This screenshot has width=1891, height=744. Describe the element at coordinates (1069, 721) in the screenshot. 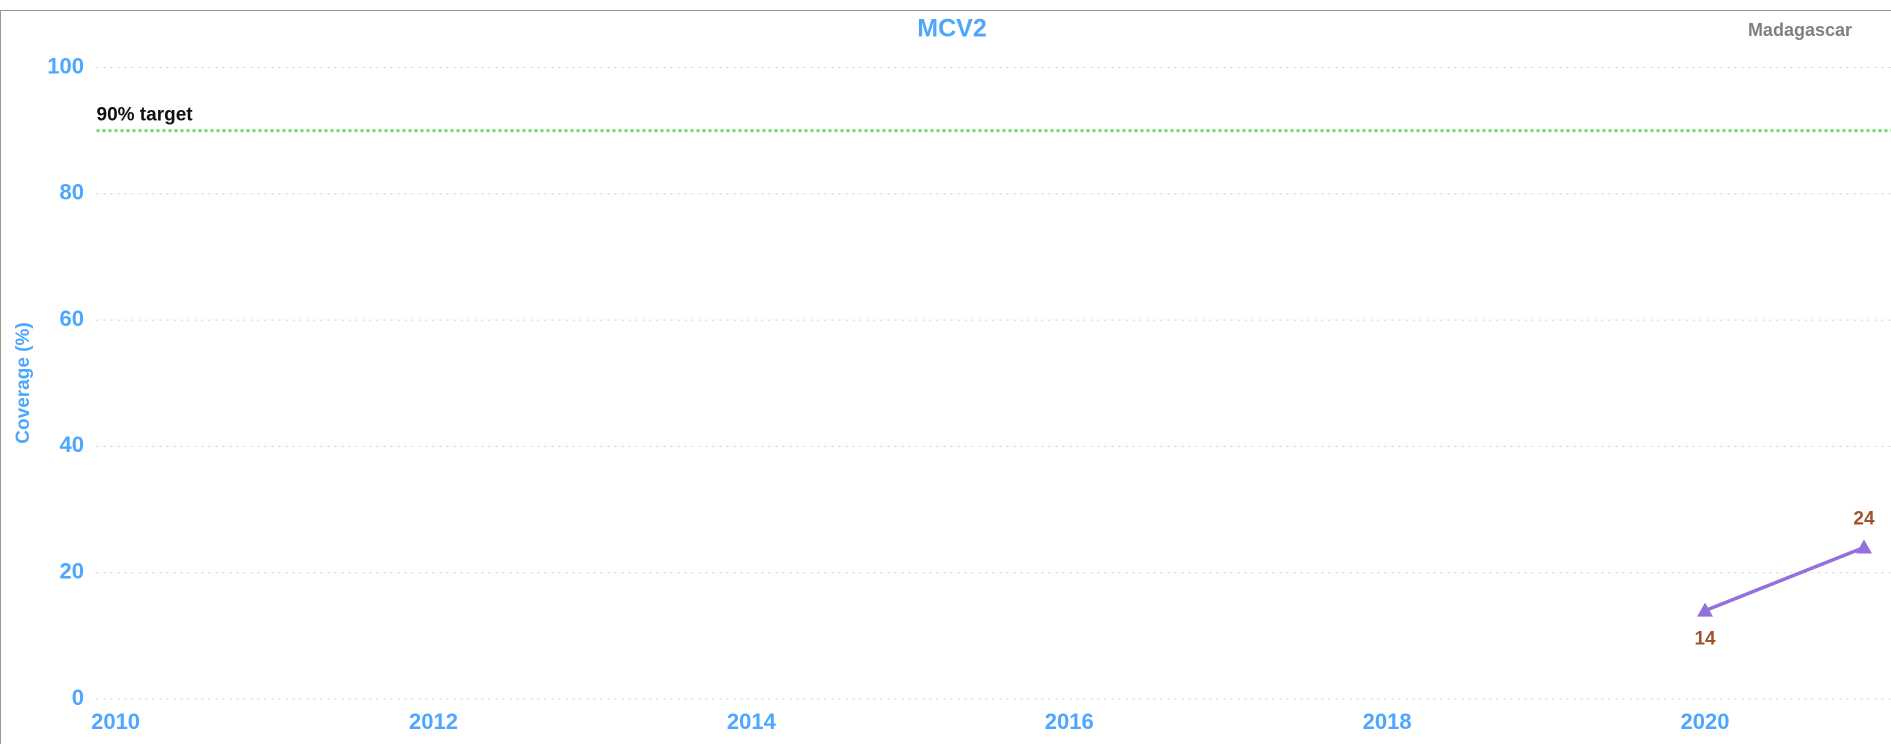

I see `x-tick-label: 2016` at that location.